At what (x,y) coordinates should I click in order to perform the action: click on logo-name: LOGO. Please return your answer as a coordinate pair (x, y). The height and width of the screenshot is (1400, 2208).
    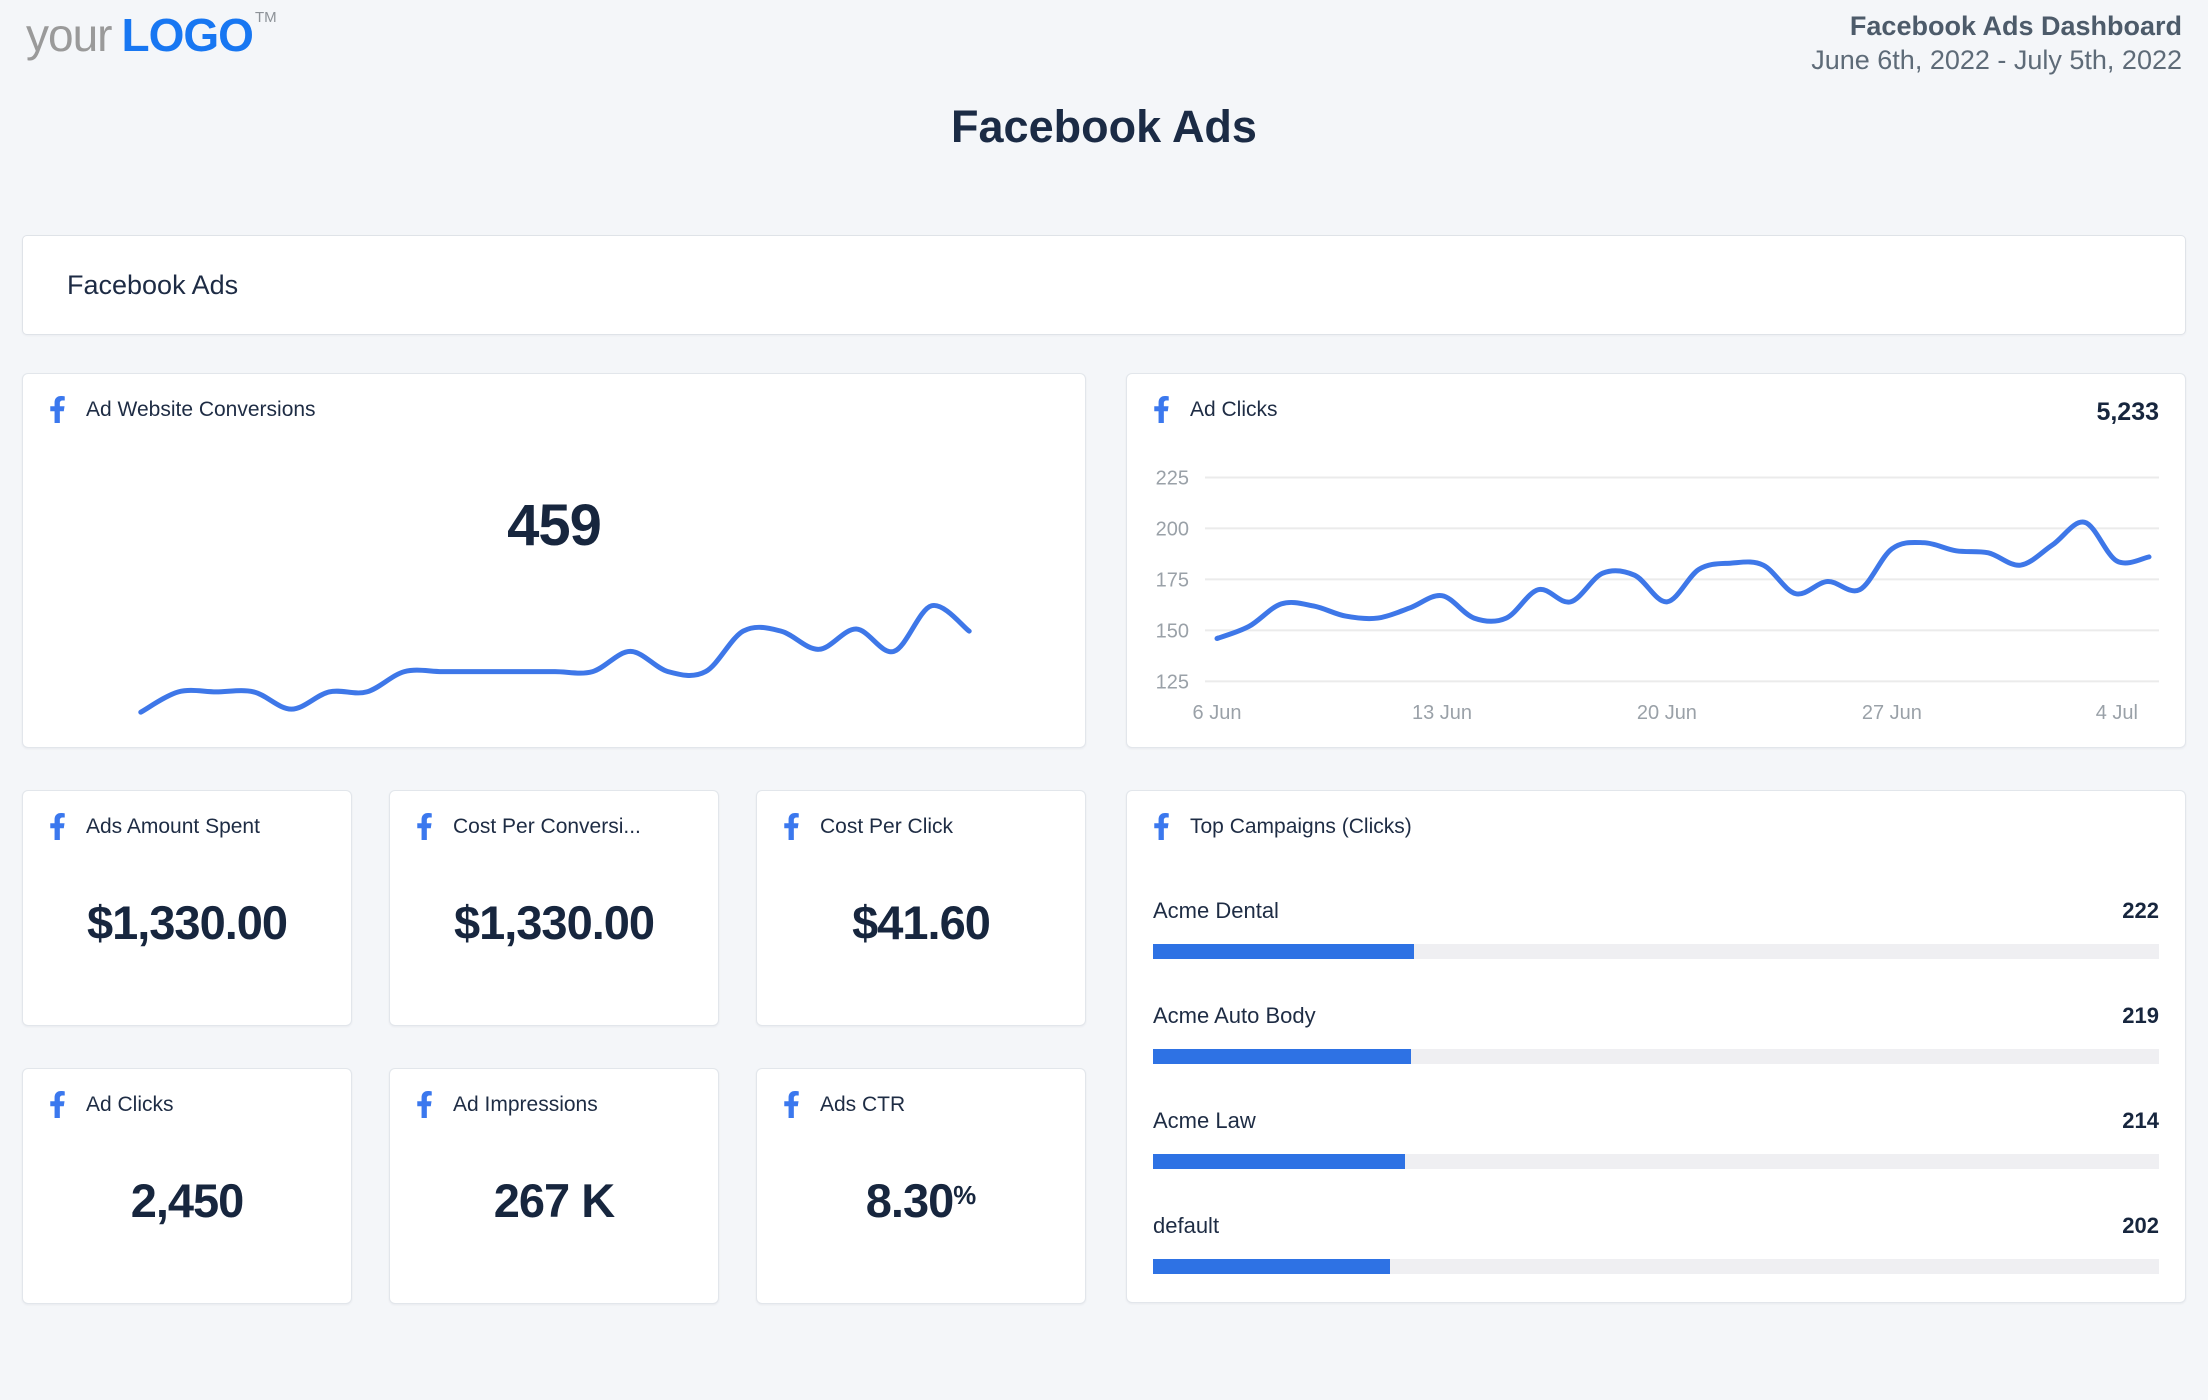
    Looking at the image, I should click on (187, 35).